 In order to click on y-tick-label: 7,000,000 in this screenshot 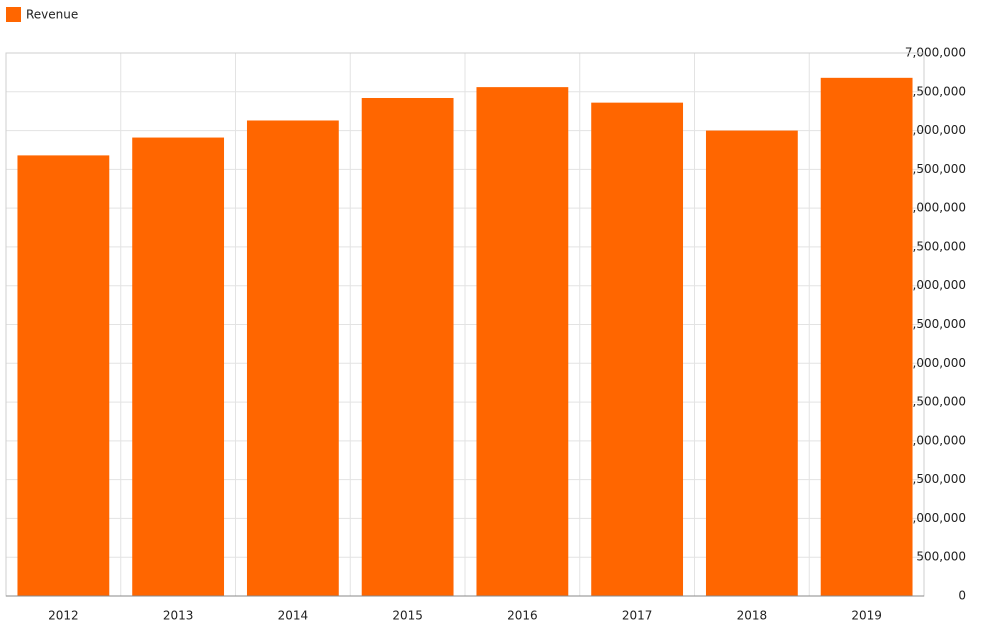, I will do `click(935, 53)`.